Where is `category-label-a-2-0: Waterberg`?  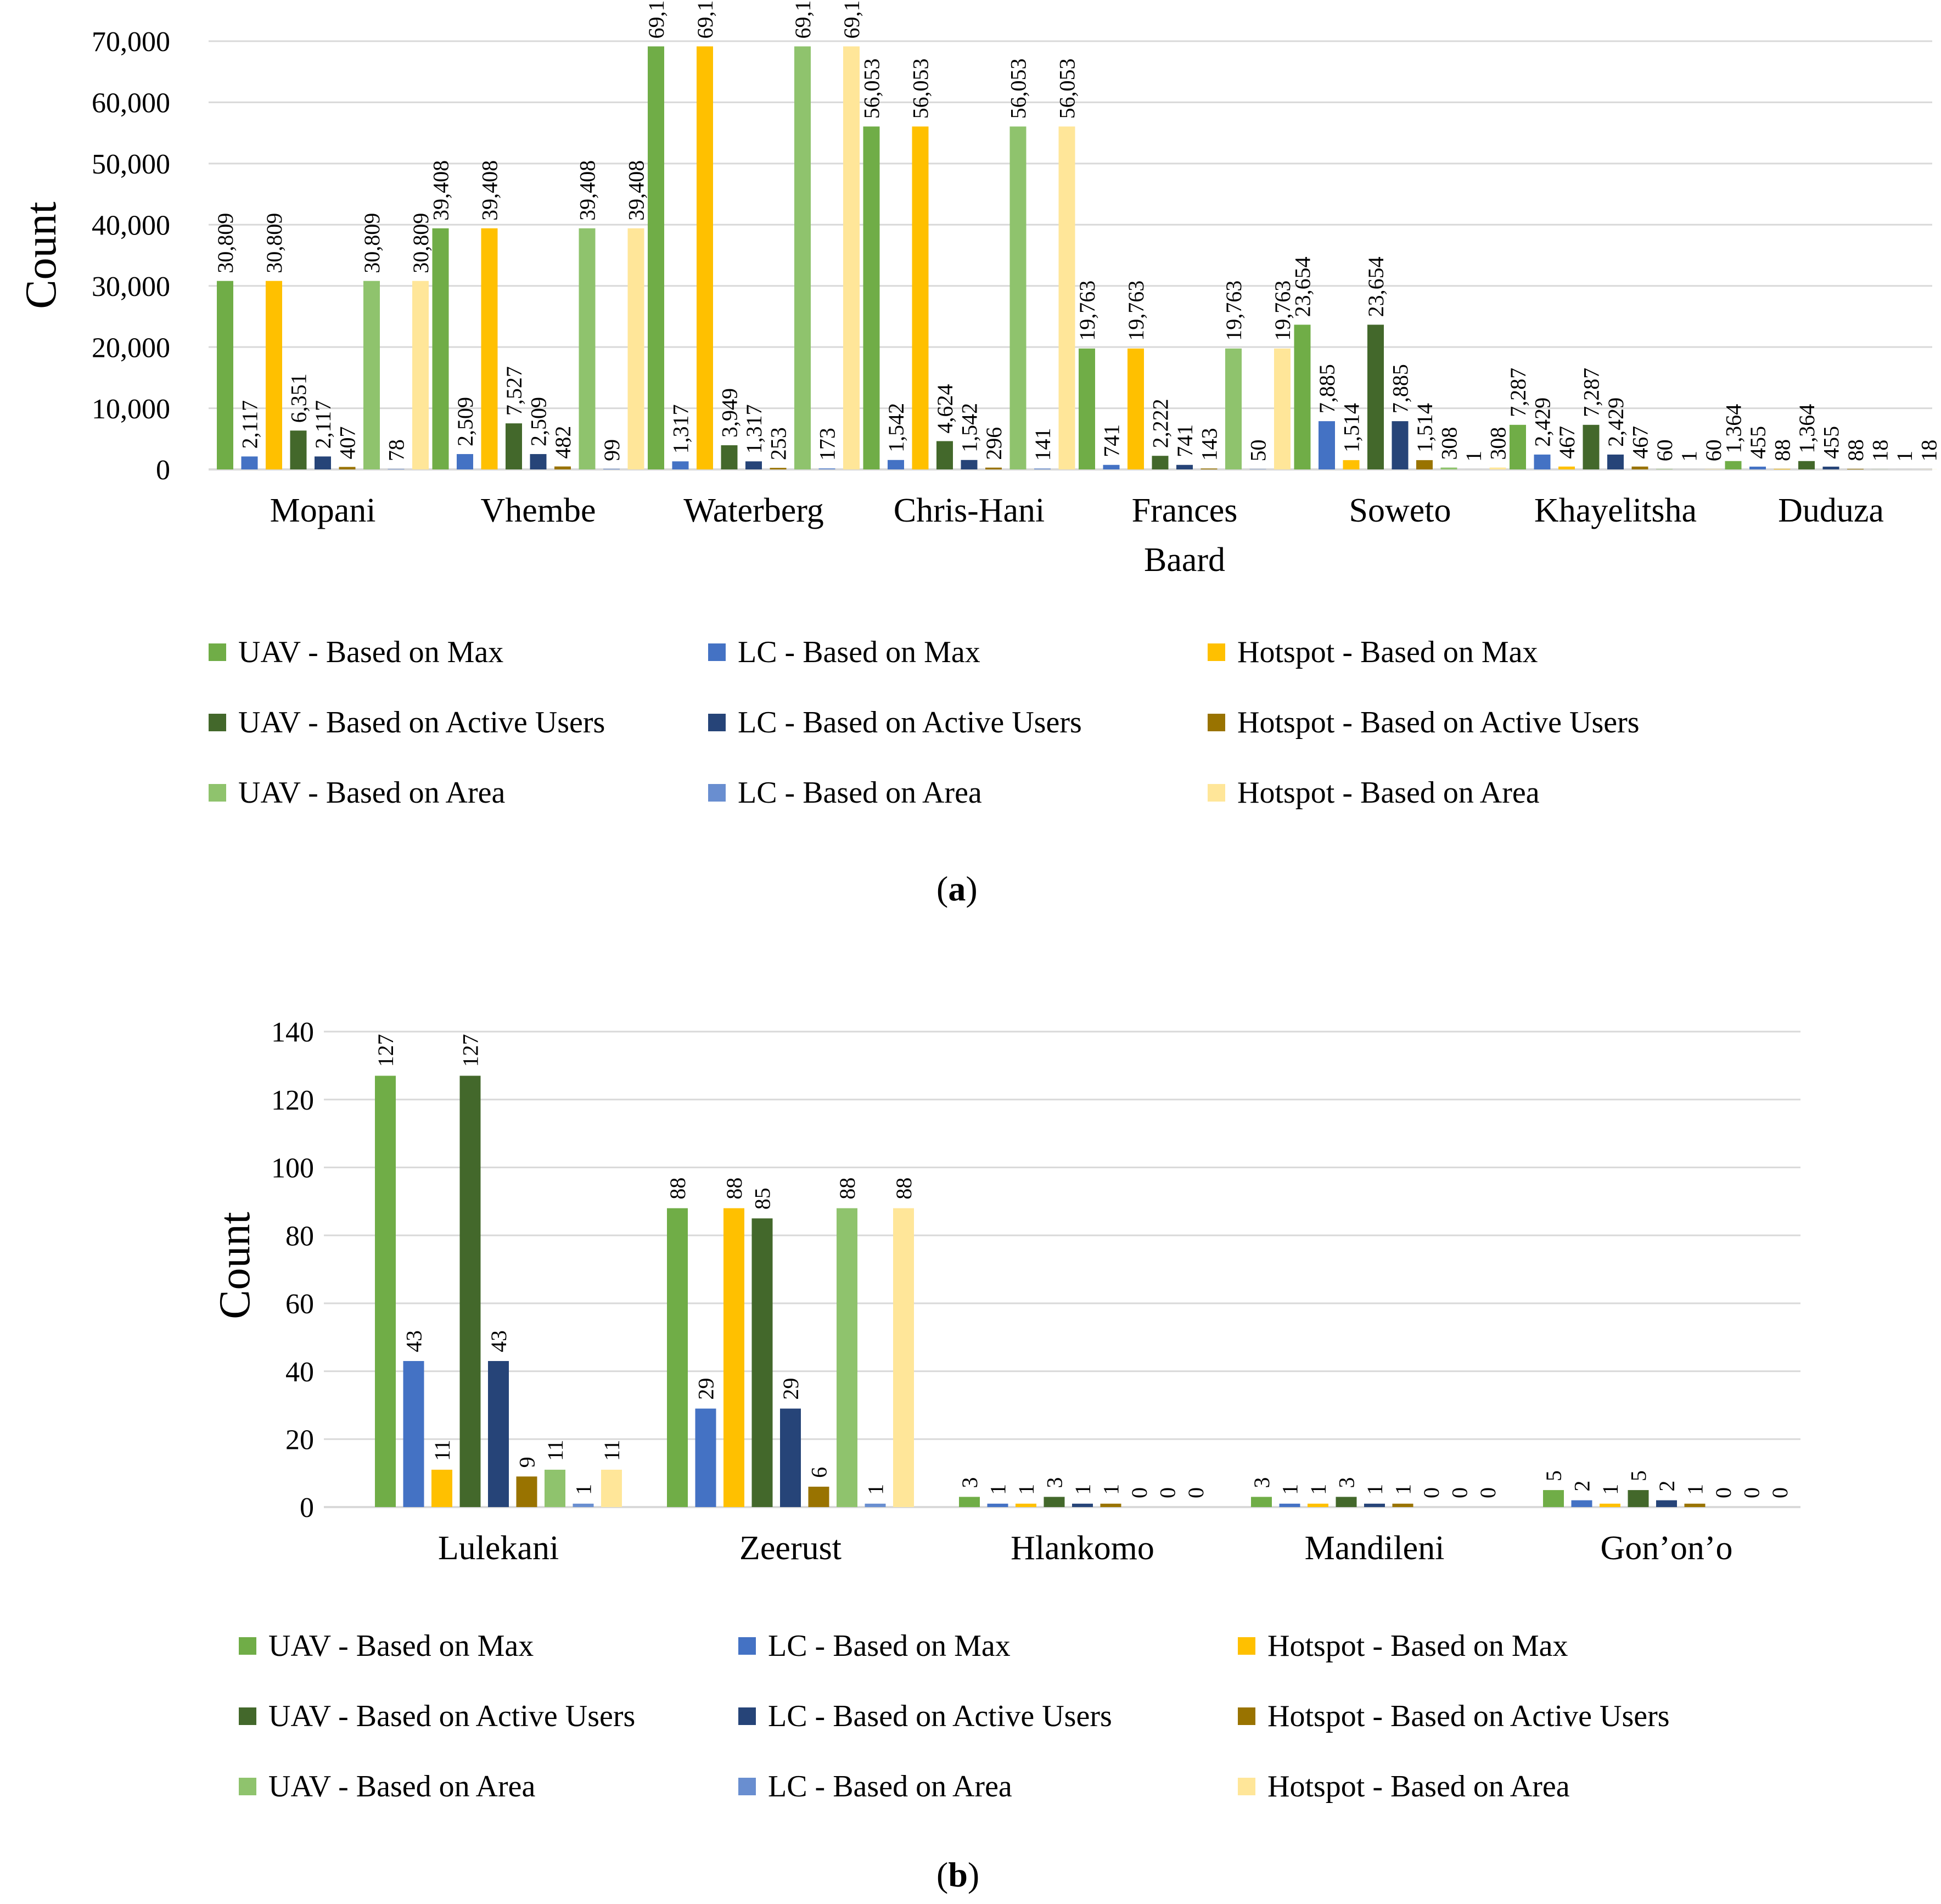 category-label-a-2-0: Waterberg is located at coordinates (753, 510).